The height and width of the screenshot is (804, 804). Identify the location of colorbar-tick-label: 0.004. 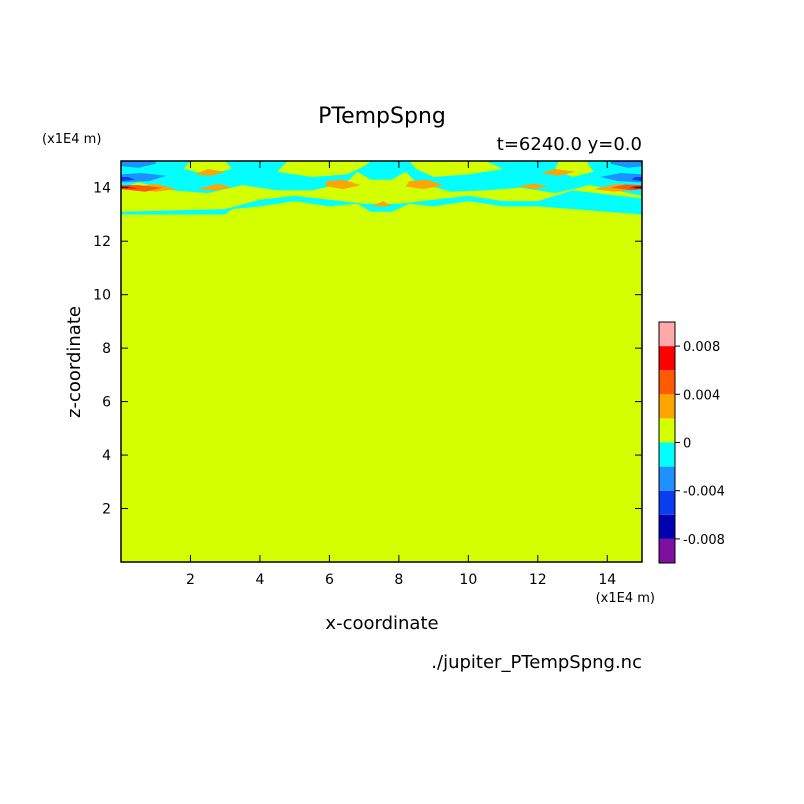
(701, 395).